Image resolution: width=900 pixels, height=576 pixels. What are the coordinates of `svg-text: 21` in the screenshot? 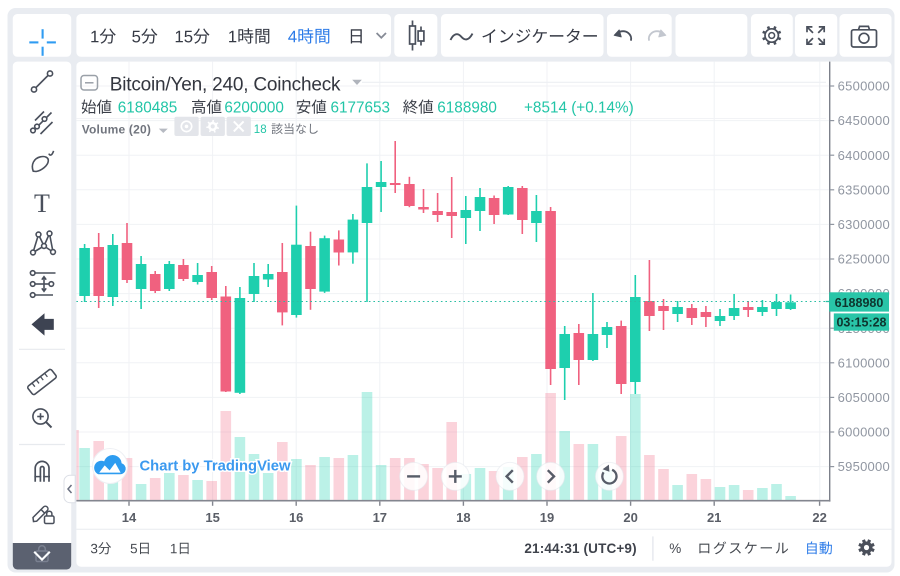 It's located at (714, 517).